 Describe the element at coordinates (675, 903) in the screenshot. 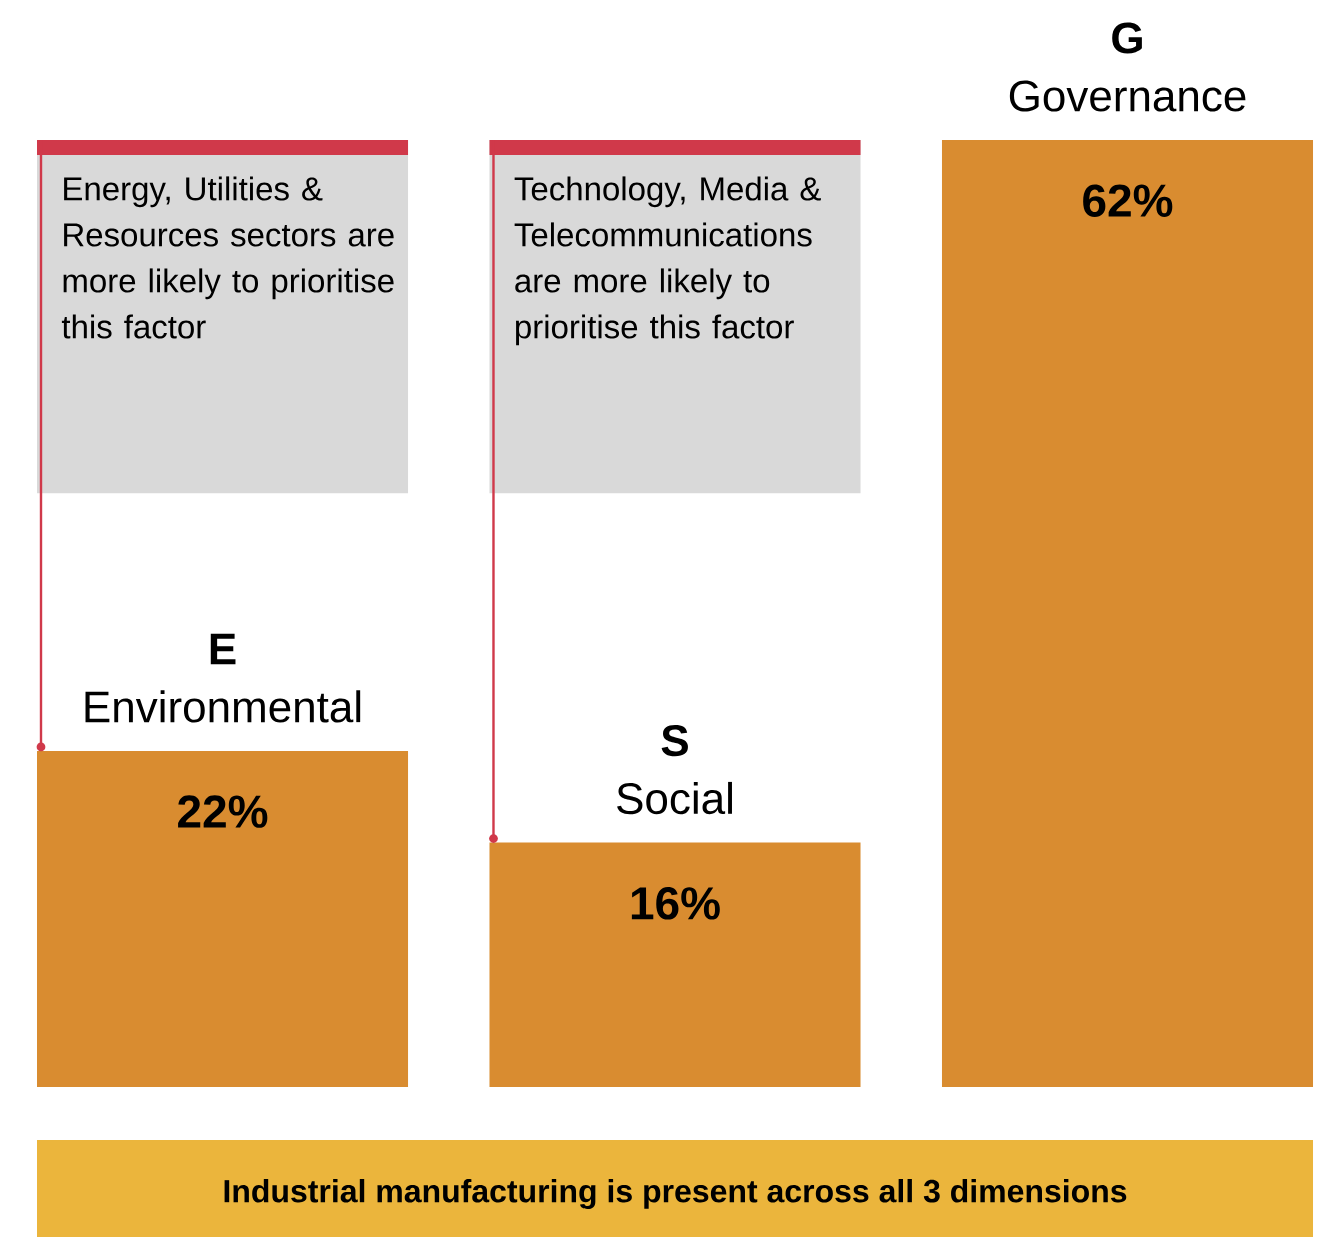

I see `data-label: 16%` at that location.